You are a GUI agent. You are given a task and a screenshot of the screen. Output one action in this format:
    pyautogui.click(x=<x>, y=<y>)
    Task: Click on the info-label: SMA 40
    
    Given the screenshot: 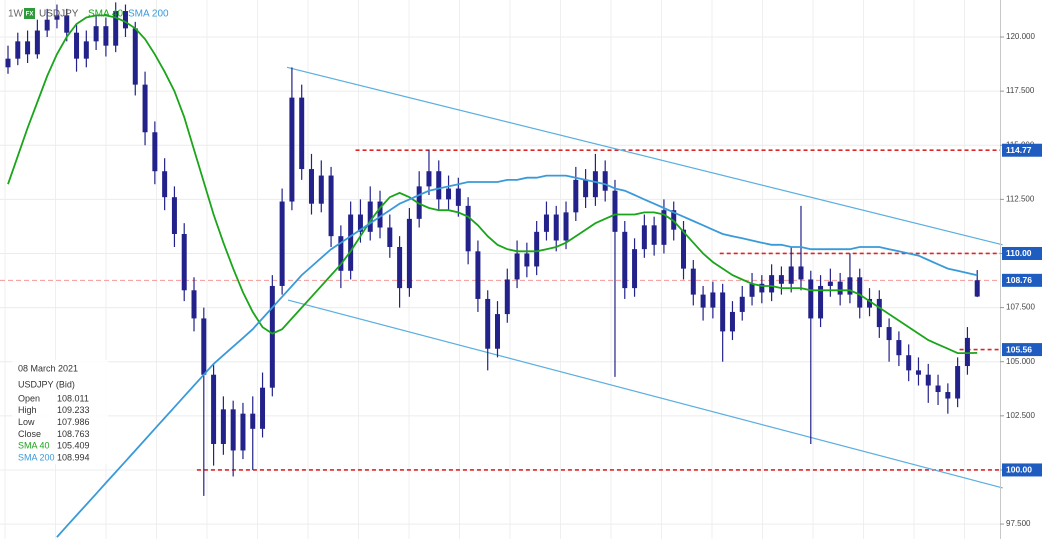 What is the action you would take?
    pyautogui.click(x=34, y=446)
    